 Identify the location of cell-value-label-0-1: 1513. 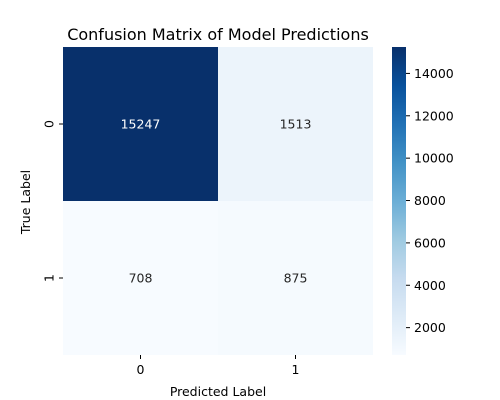
(296, 124).